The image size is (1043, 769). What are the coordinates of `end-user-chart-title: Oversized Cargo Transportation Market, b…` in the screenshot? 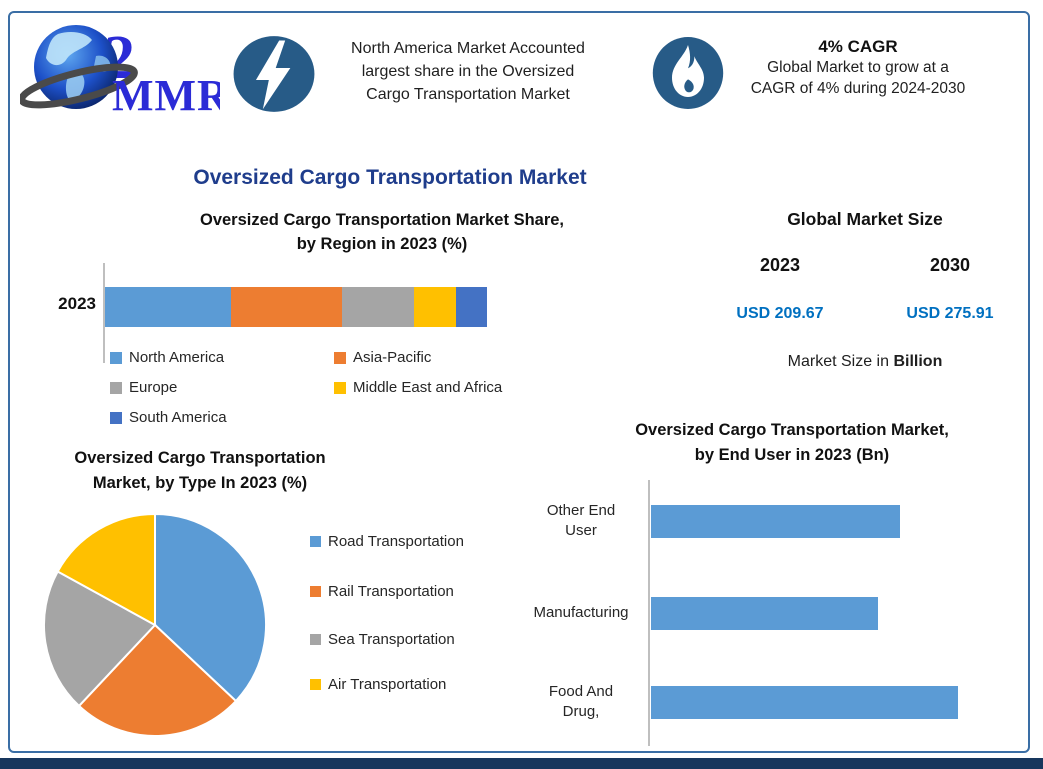 It's located at (792, 442).